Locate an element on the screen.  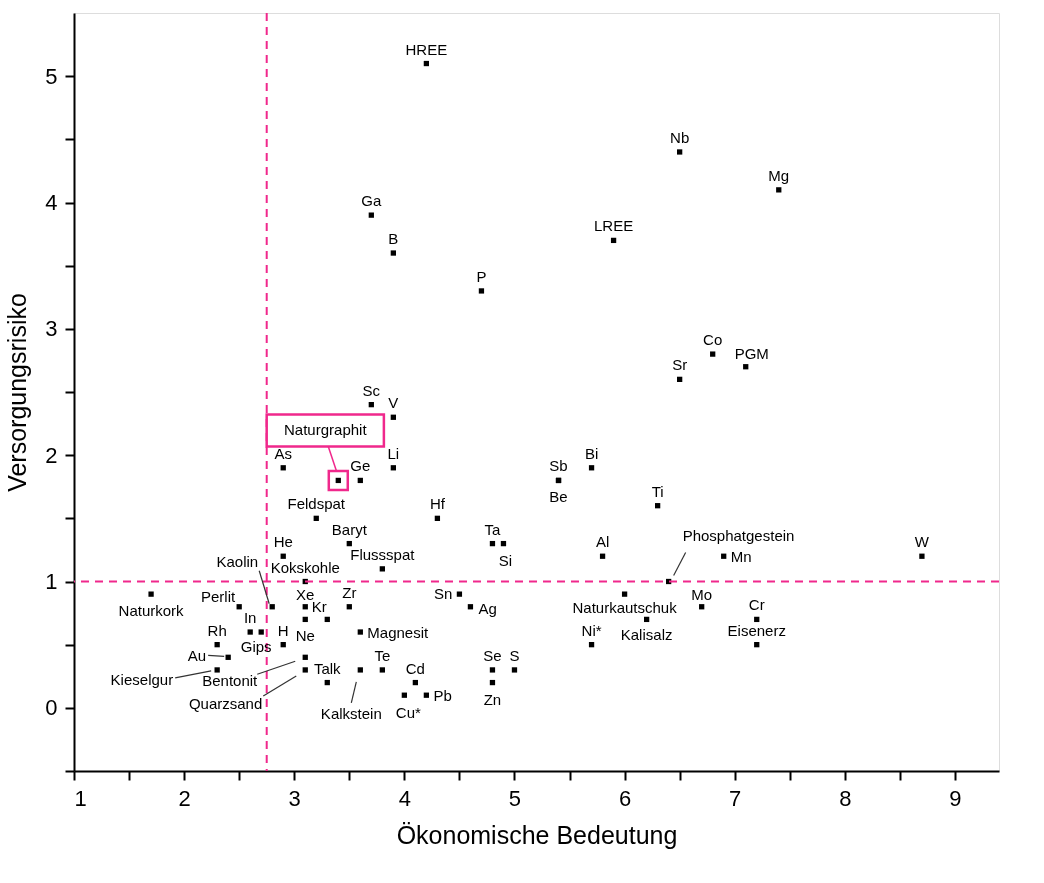
data-label: Ni* is located at coordinates (591, 630).